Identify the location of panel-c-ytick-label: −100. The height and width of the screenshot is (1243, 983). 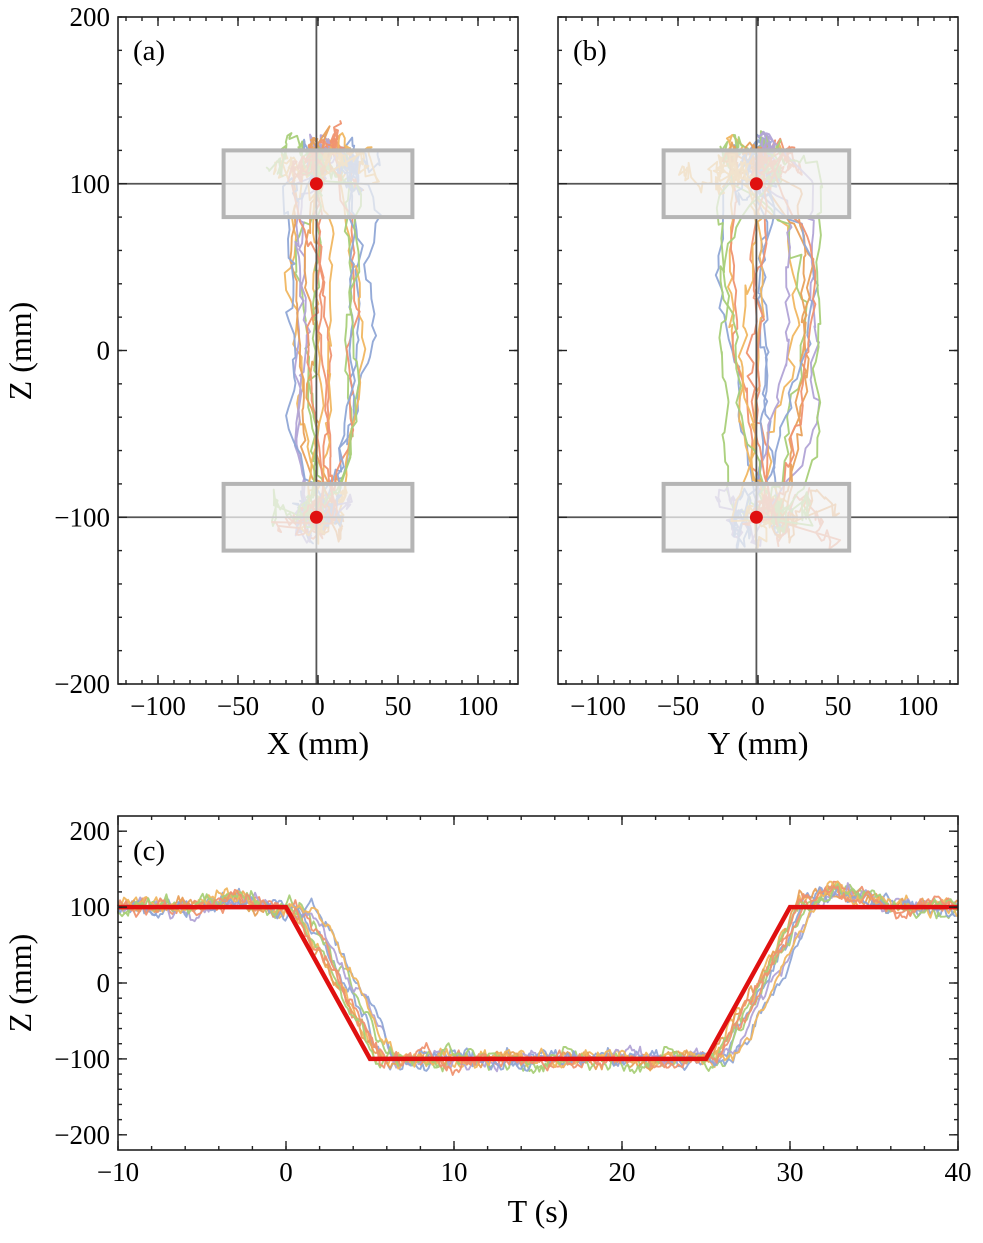
(82, 1059).